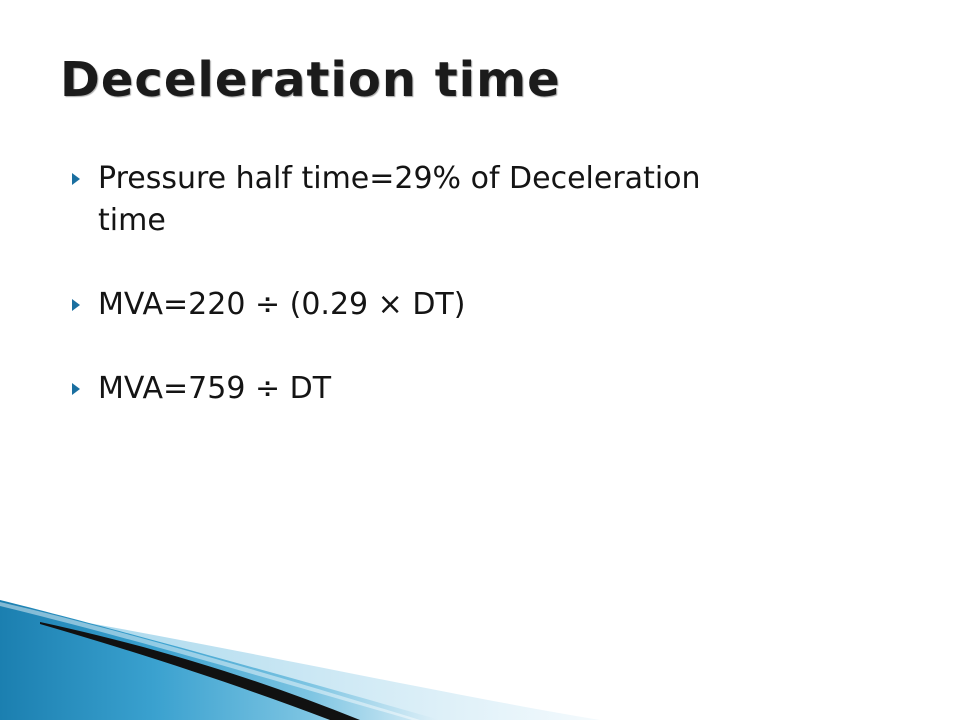  Describe the element at coordinates (132, 220) in the screenshot. I see `bullet-text-continued: time` at that location.